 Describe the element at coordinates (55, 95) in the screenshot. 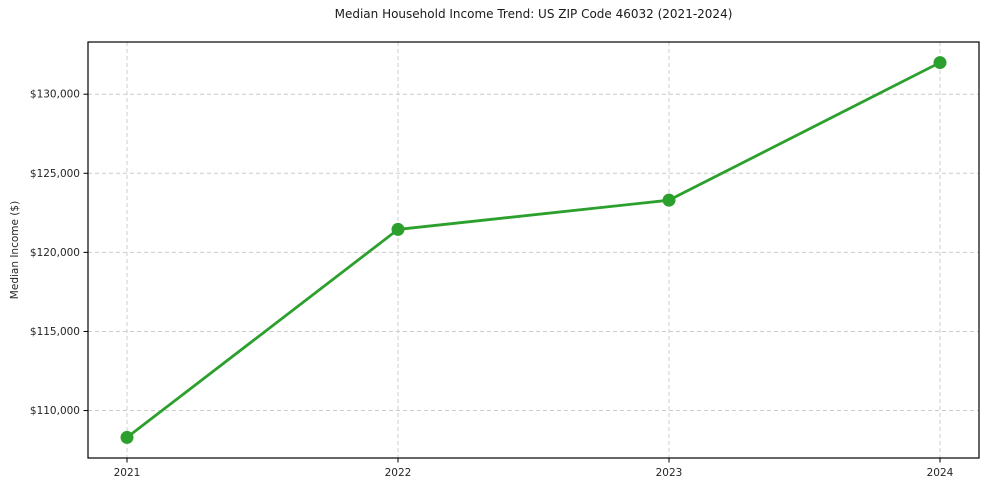

I see `y-tick-label: $130,000` at that location.